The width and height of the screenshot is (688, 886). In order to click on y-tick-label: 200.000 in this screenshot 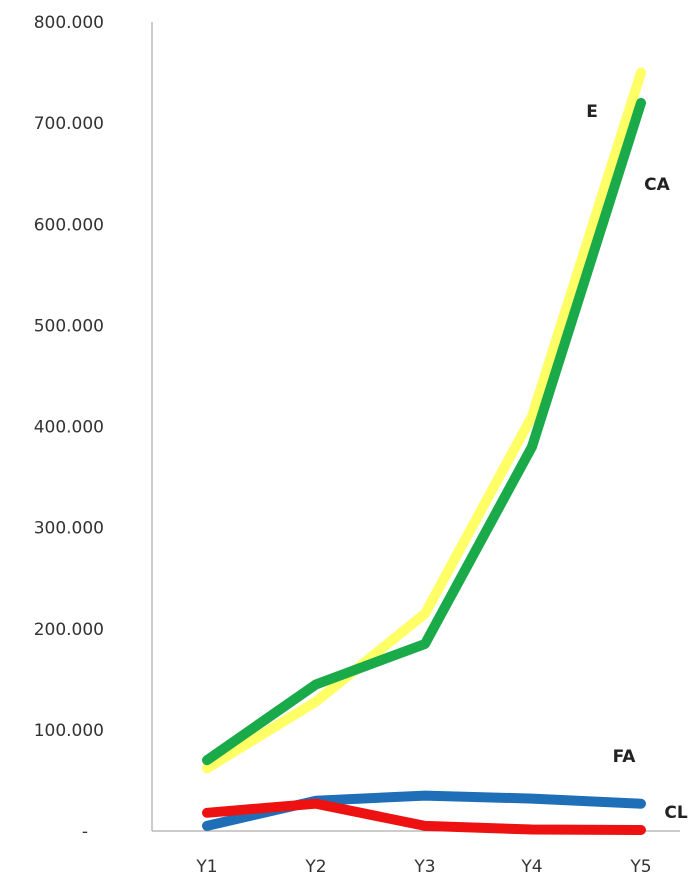, I will do `click(69, 630)`.